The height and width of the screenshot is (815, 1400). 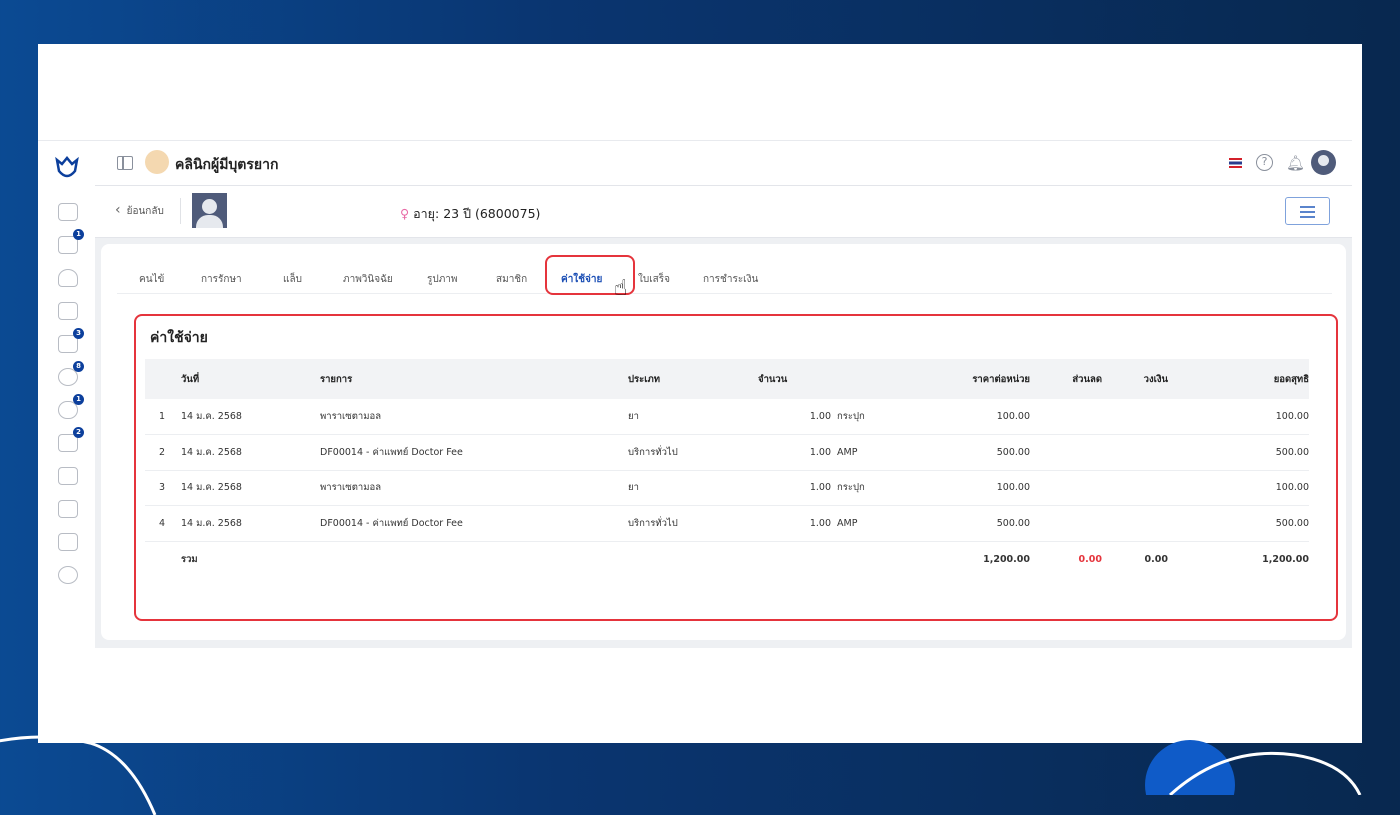 I want to click on col-type: ประเภท, so click(x=644, y=379).